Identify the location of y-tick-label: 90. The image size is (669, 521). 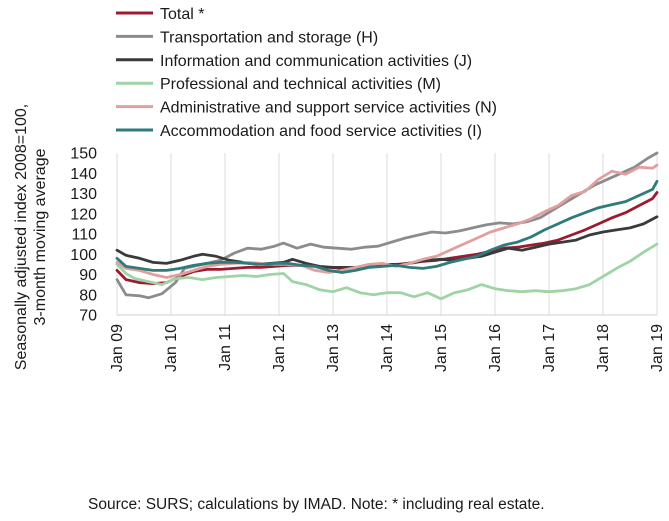
(88, 275).